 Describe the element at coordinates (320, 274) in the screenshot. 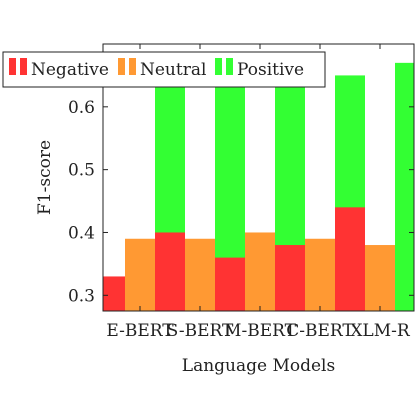

I see `bar-neutral-c-bert` at that location.